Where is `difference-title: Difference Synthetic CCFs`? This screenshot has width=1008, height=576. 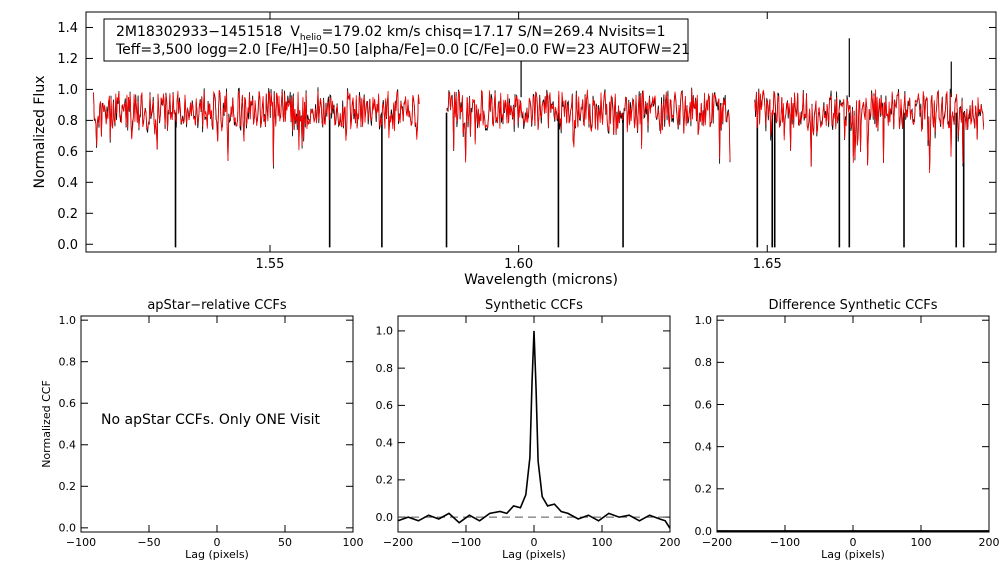
difference-title: Difference Synthetic CCFs is located at coordinates (852, 305).